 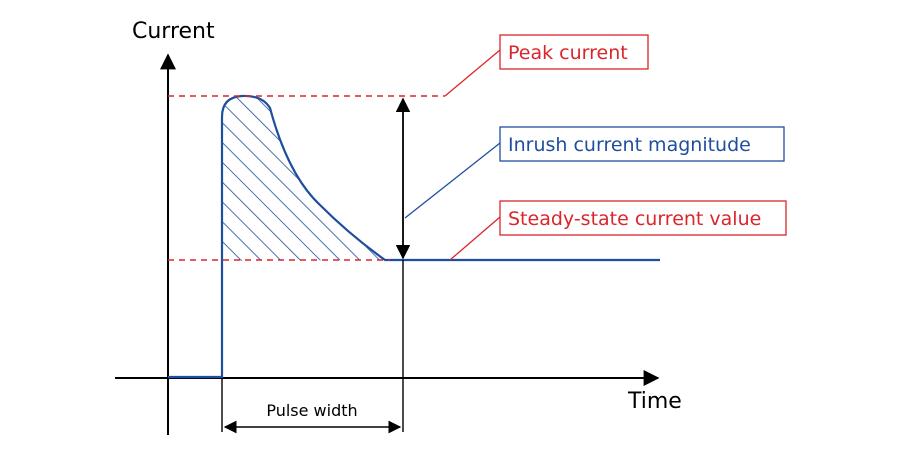 I want to click on steady-state-label: Steady-state current value, so click(x=634, y=219).